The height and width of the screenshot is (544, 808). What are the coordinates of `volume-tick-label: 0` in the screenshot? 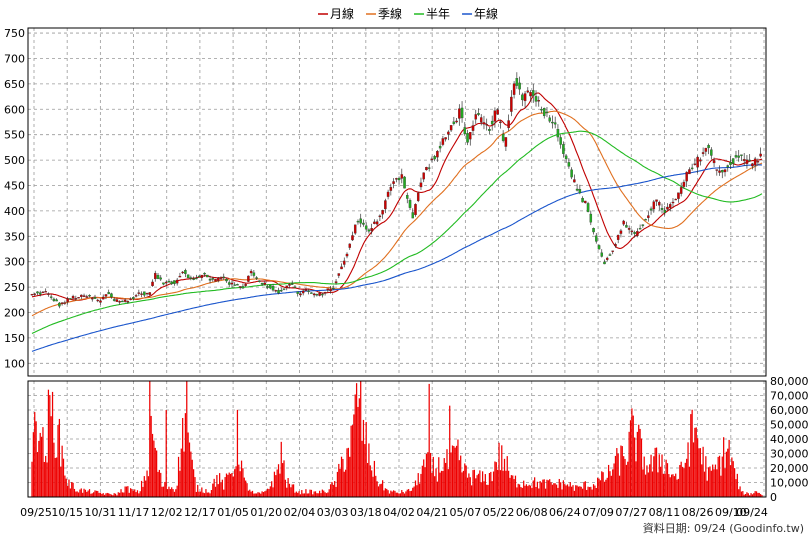 It's located at (773, 497).